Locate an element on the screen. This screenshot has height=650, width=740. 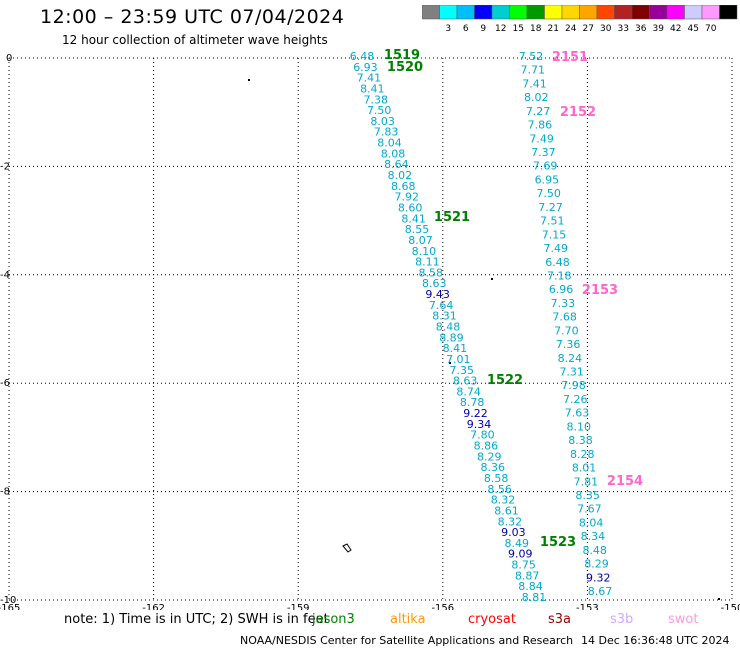
colorbar-tick-label: 3 is located at coordinates (448, 29).